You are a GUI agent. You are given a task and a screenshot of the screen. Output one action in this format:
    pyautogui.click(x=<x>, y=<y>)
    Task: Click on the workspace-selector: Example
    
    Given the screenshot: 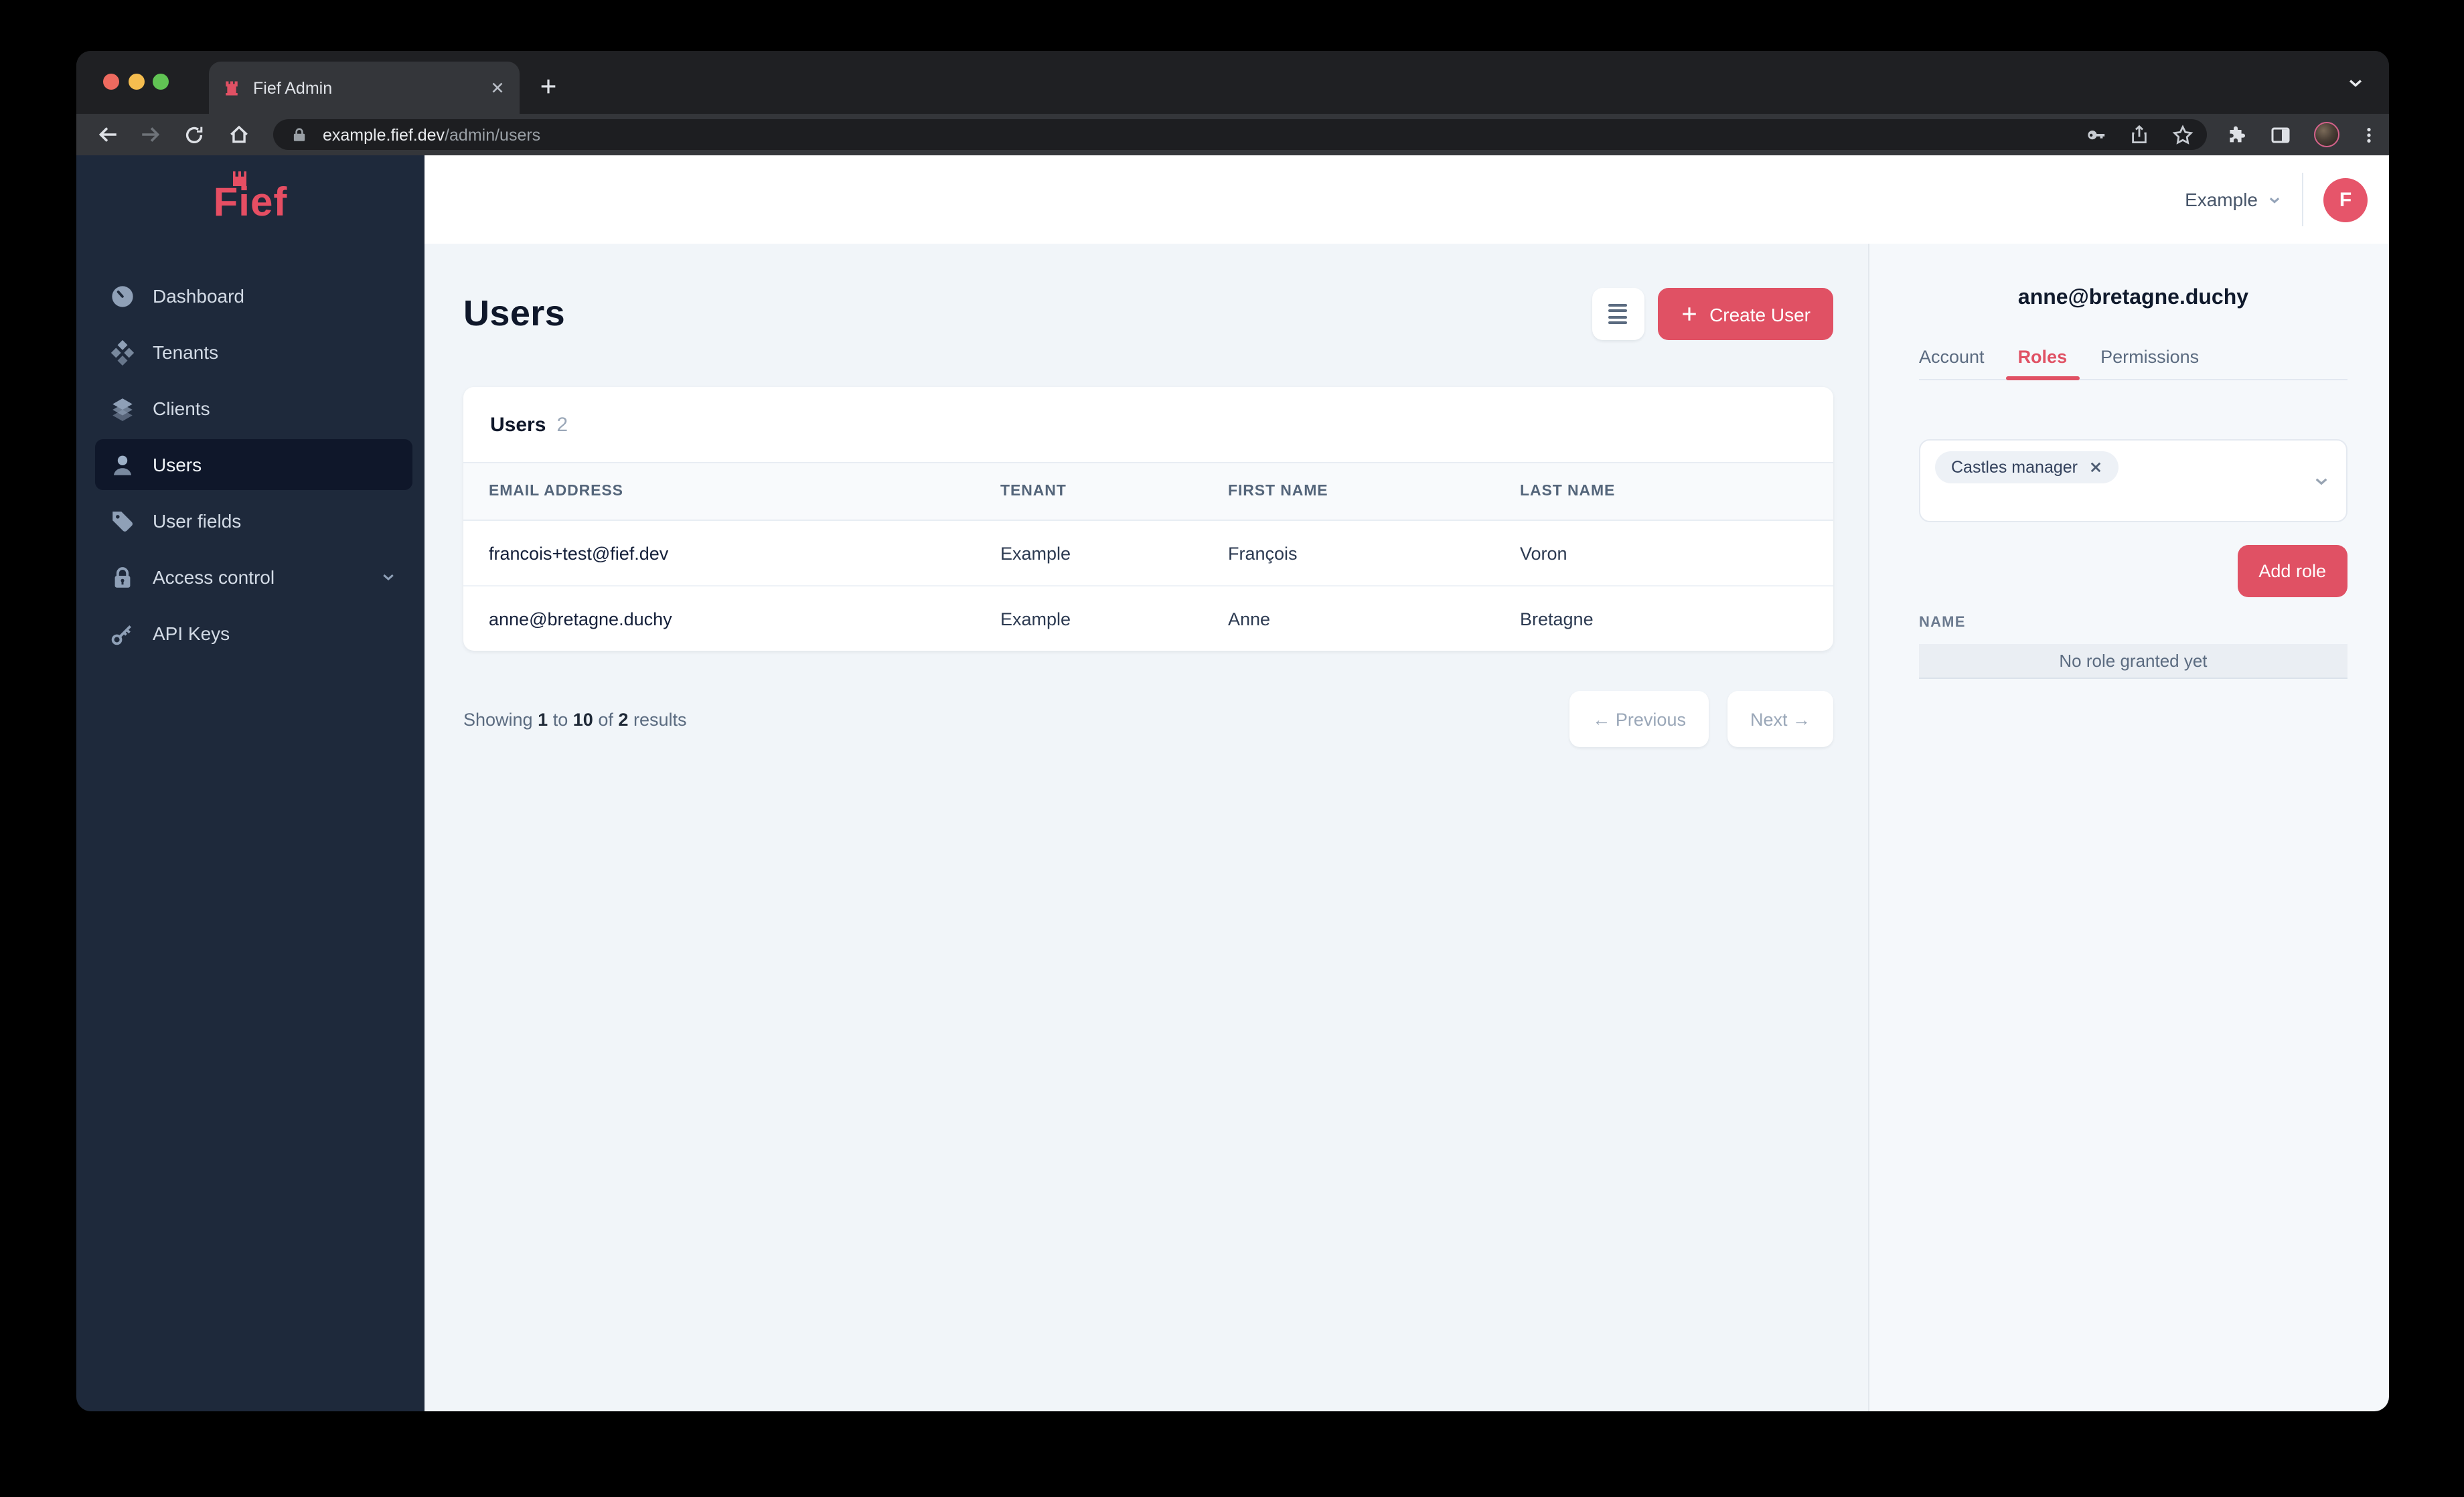 What is the action you would take?
    pyautogui.click(x=2233, y=200)
    